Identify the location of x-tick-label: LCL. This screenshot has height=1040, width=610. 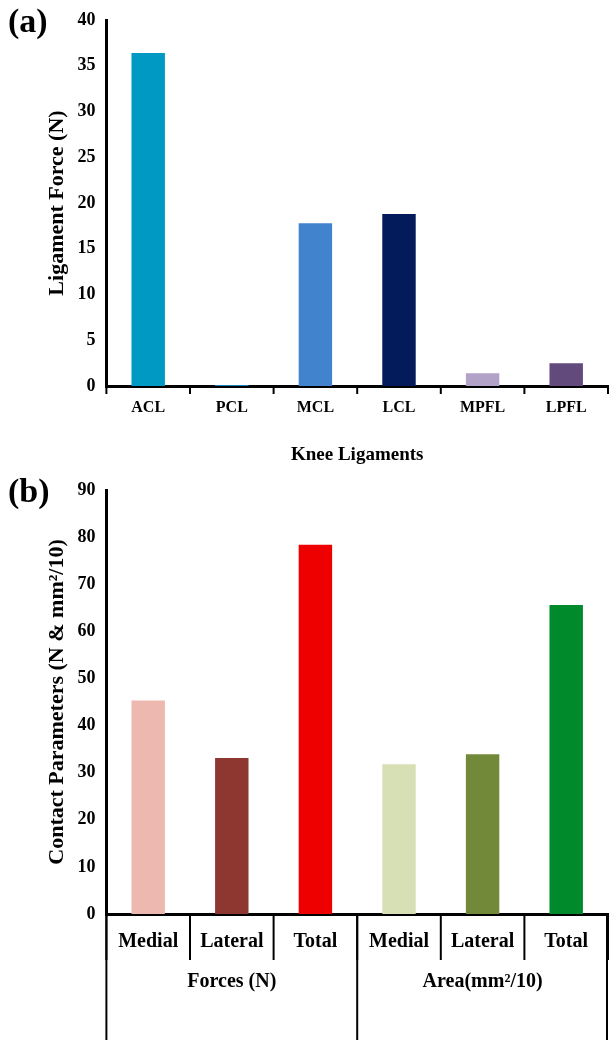
(399, 406).